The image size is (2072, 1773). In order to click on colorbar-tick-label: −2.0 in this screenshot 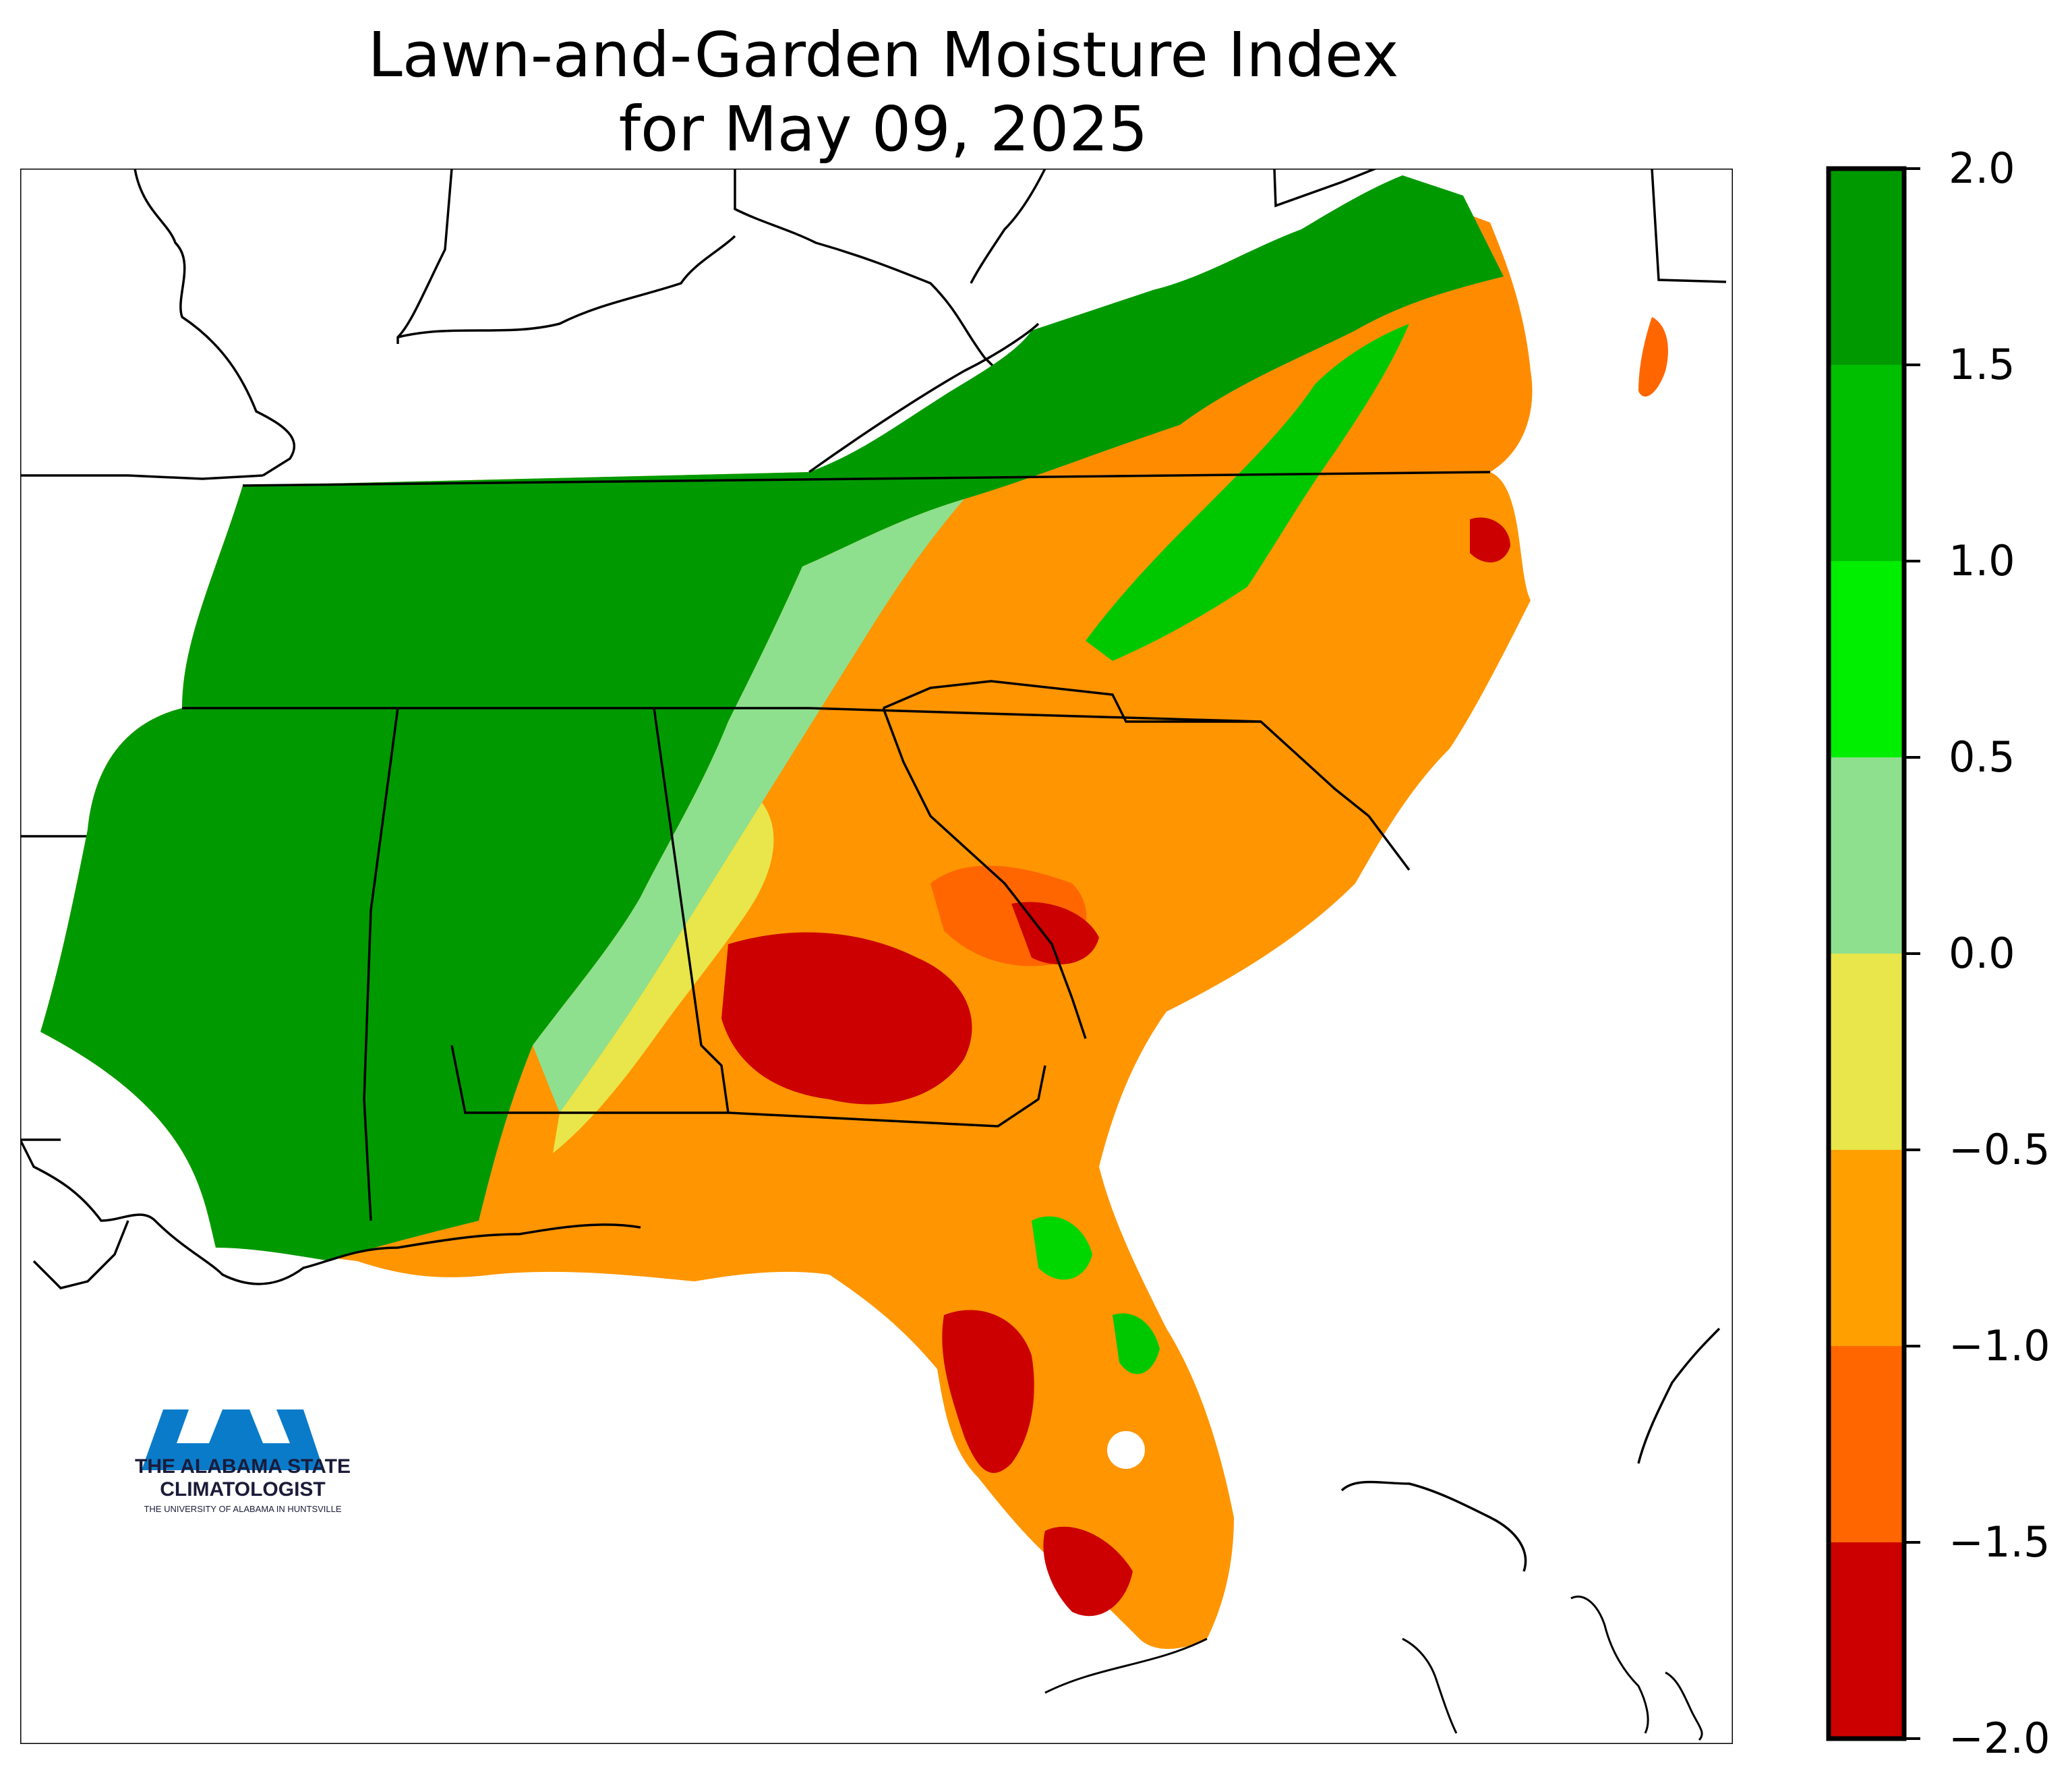, I will do `click(1999, 1738)`.